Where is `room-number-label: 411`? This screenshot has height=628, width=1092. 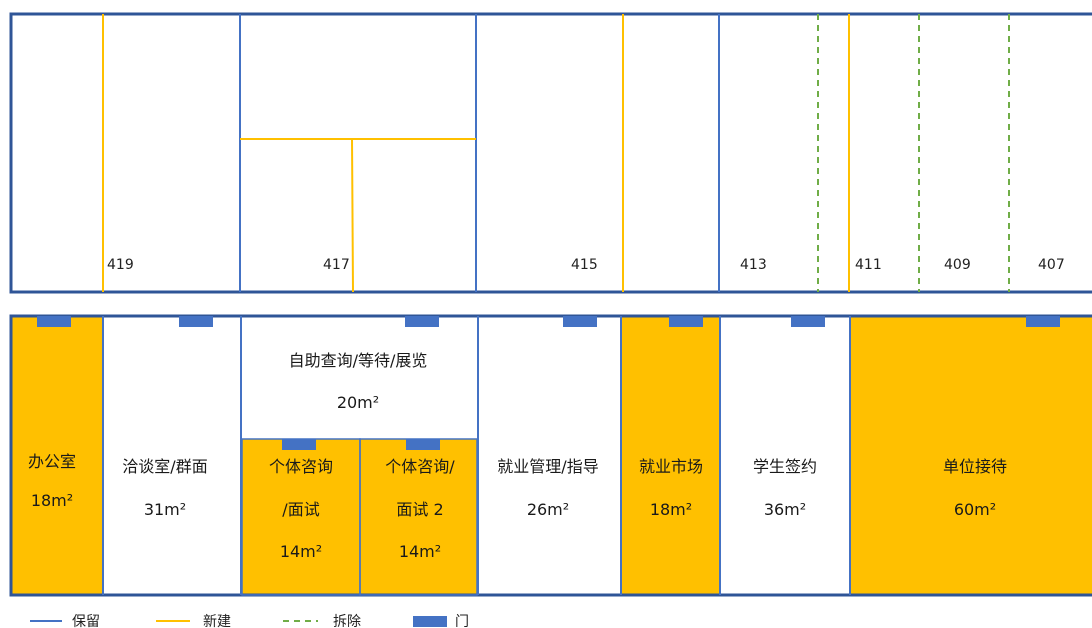
room-number-label: 411 is located at coordinates (868, 265).